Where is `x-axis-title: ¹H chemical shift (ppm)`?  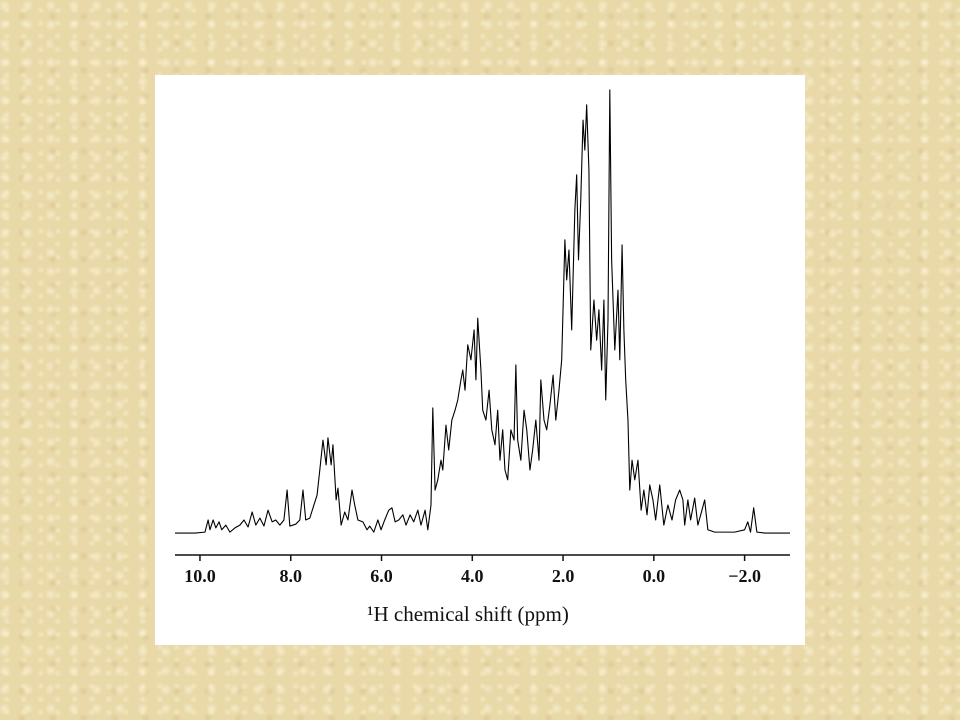 x-axis-title: ¹H chemical shift (ppm) is located at coordinates (468, 614).